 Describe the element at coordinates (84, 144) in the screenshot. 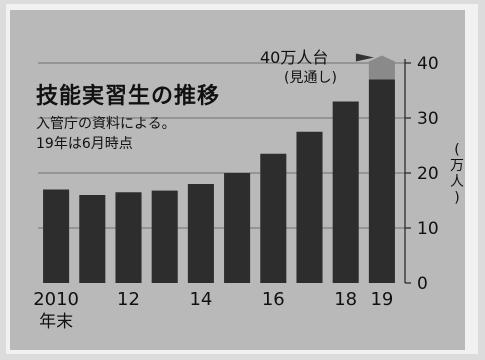

I see `note-line-2: 19年は6月時点` at that location.